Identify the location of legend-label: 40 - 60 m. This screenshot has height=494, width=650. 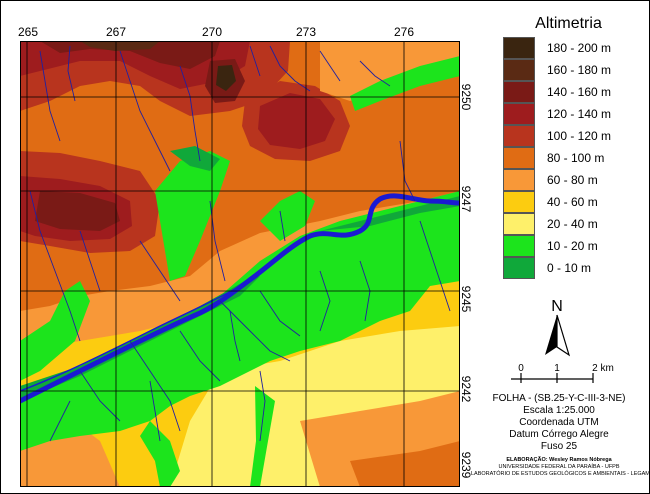
(572, 202).